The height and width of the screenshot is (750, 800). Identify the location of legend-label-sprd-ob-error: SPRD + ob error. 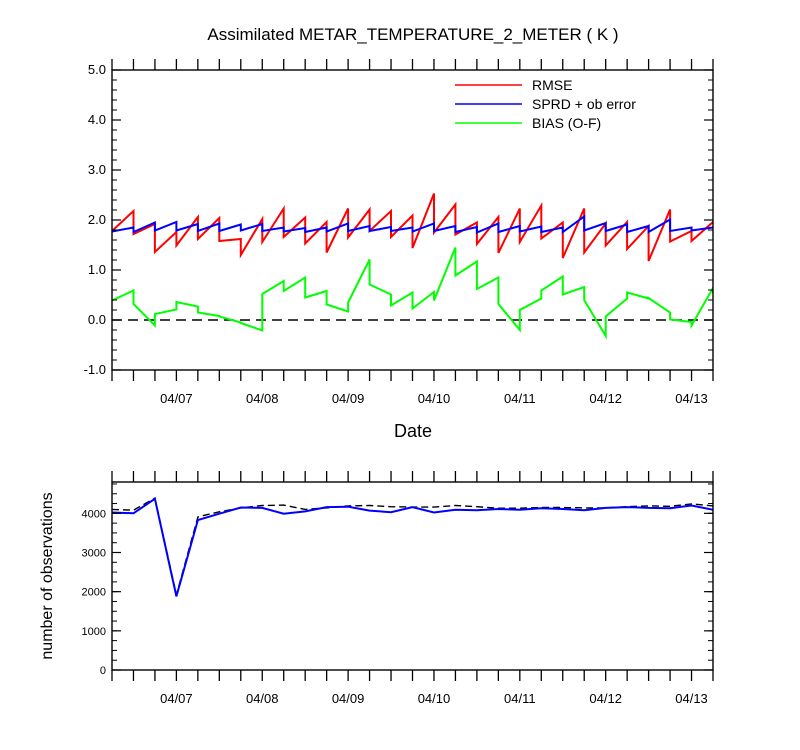
(584, 104).